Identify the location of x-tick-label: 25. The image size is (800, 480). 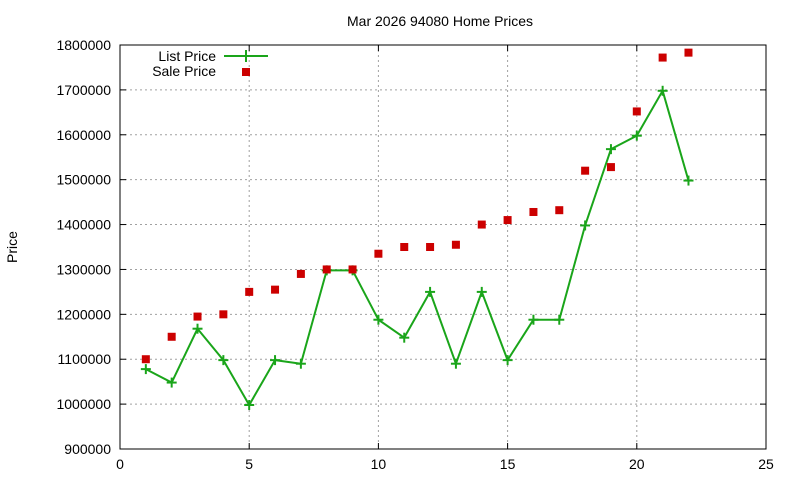
(766, 464).